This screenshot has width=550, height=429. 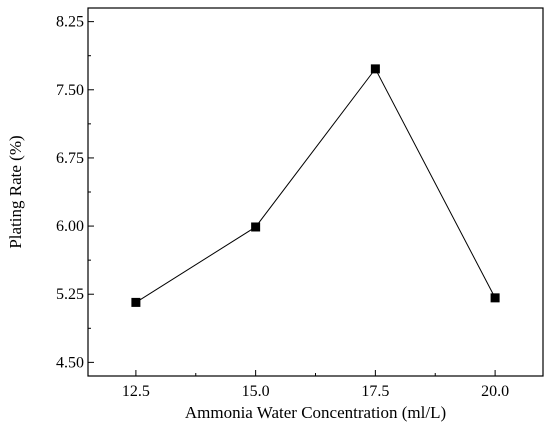 I want to click on y-tick-label: 6.75, so click(x=70, y=158).